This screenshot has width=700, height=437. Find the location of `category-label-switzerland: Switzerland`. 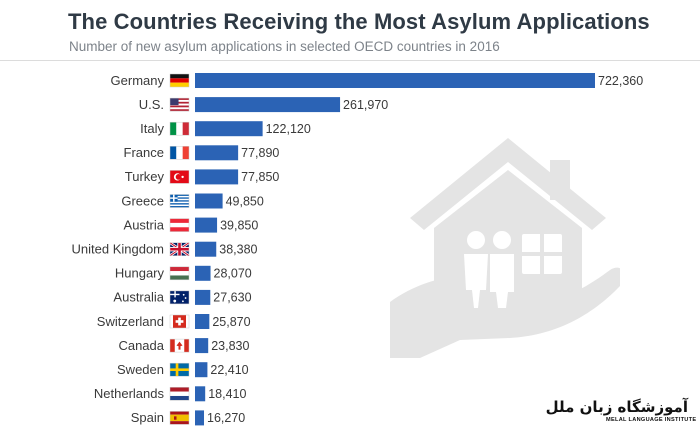

category-label-switzerland: Switzerland is located at coordinates (130, 321).